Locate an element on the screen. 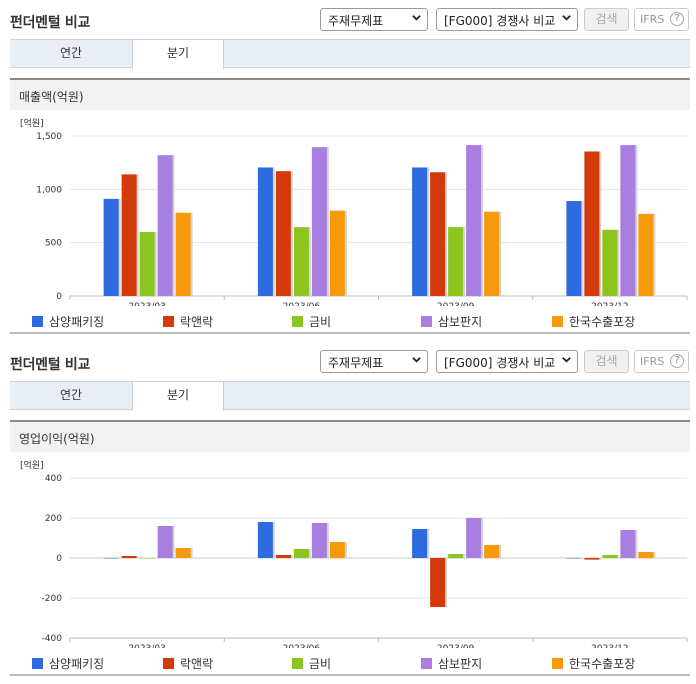 Image resolution: width=696 pixels, height=684 pixels. y-tick-label: 1,500 is located at coordinates (49, 137).